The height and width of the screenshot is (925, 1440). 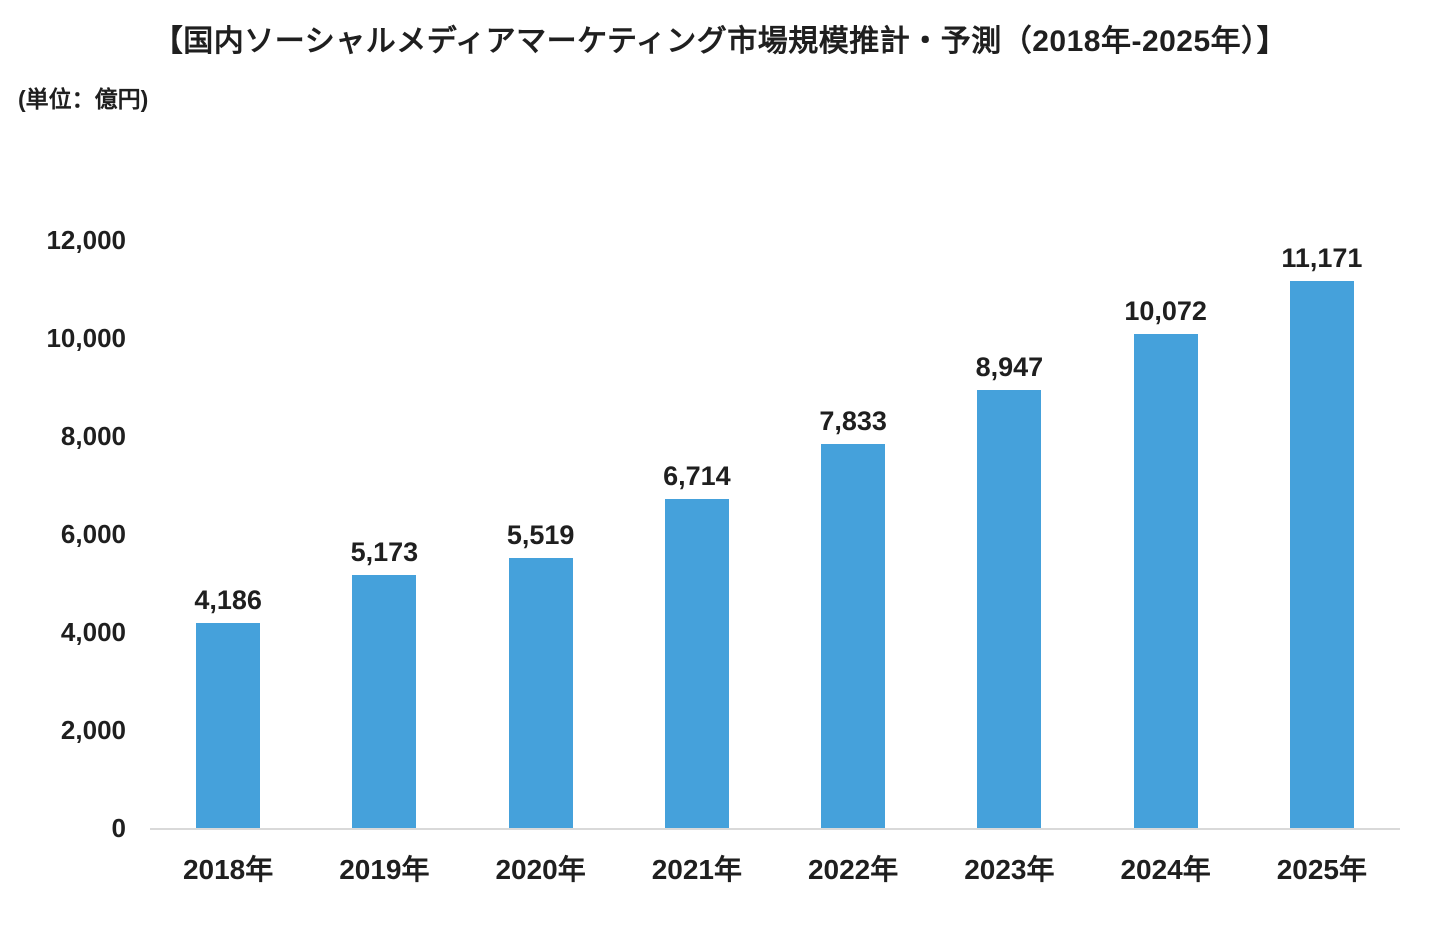 I want to click on x-tick-label: 2018年, so click(x=228, y=869).